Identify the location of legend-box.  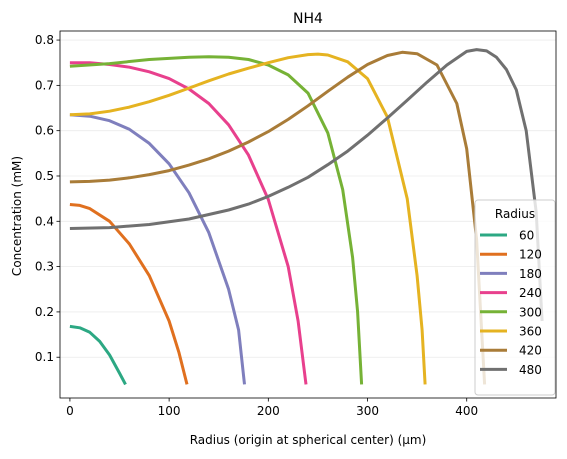
(515, 297).